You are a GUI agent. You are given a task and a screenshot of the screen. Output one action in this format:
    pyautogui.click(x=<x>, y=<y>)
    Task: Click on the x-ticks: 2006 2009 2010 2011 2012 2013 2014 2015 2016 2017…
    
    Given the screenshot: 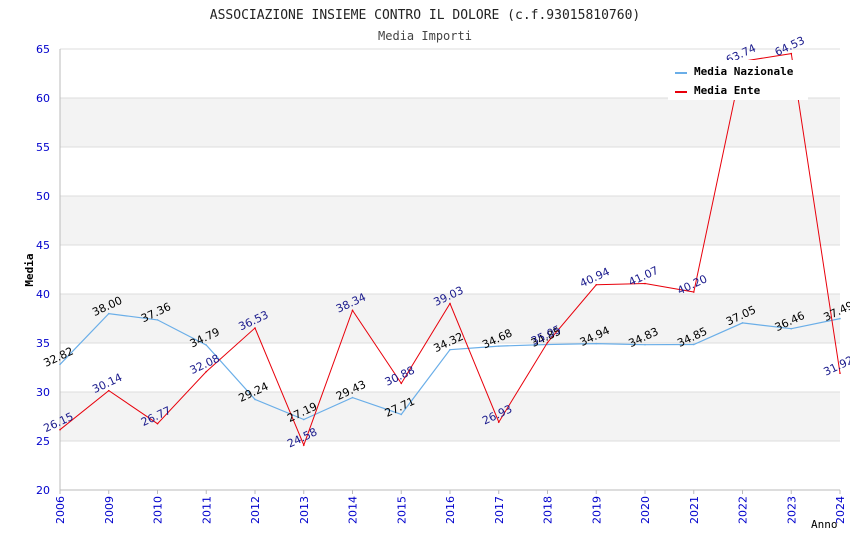 What is the action you would take?
    pyautogui.click(x=450, y=507)
    